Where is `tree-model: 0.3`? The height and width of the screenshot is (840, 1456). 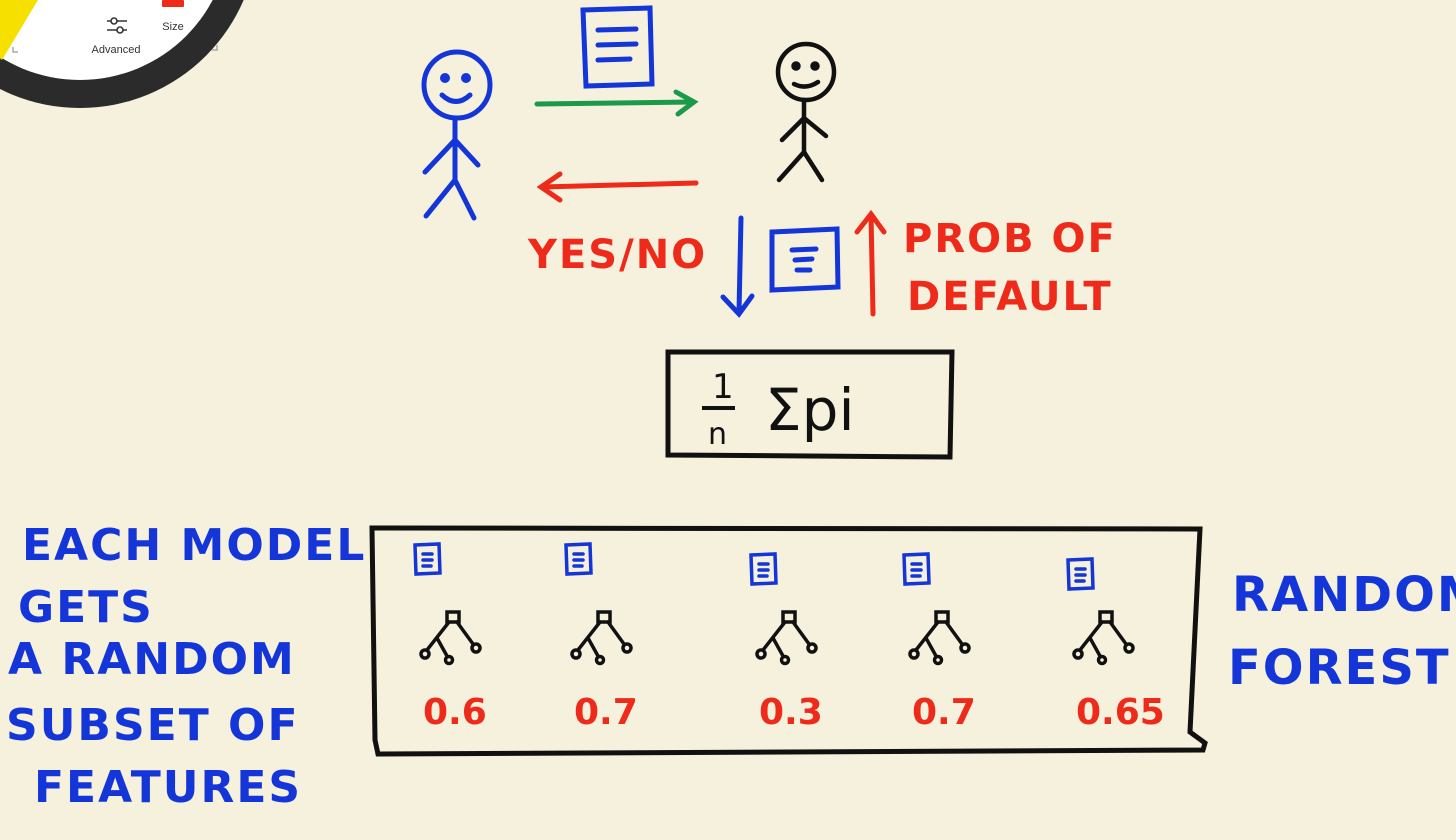 tree-model: 0.3 is located at coordinates (786, 642).